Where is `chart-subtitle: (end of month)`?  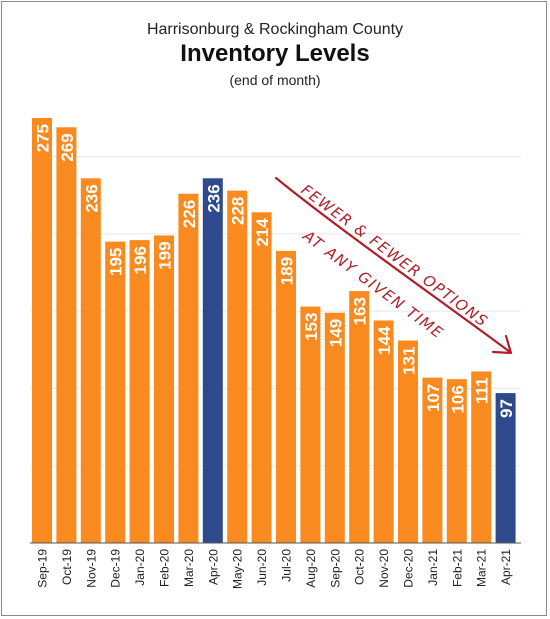
chart-subtitle: (end of month) is located at coordinates (275, 80).